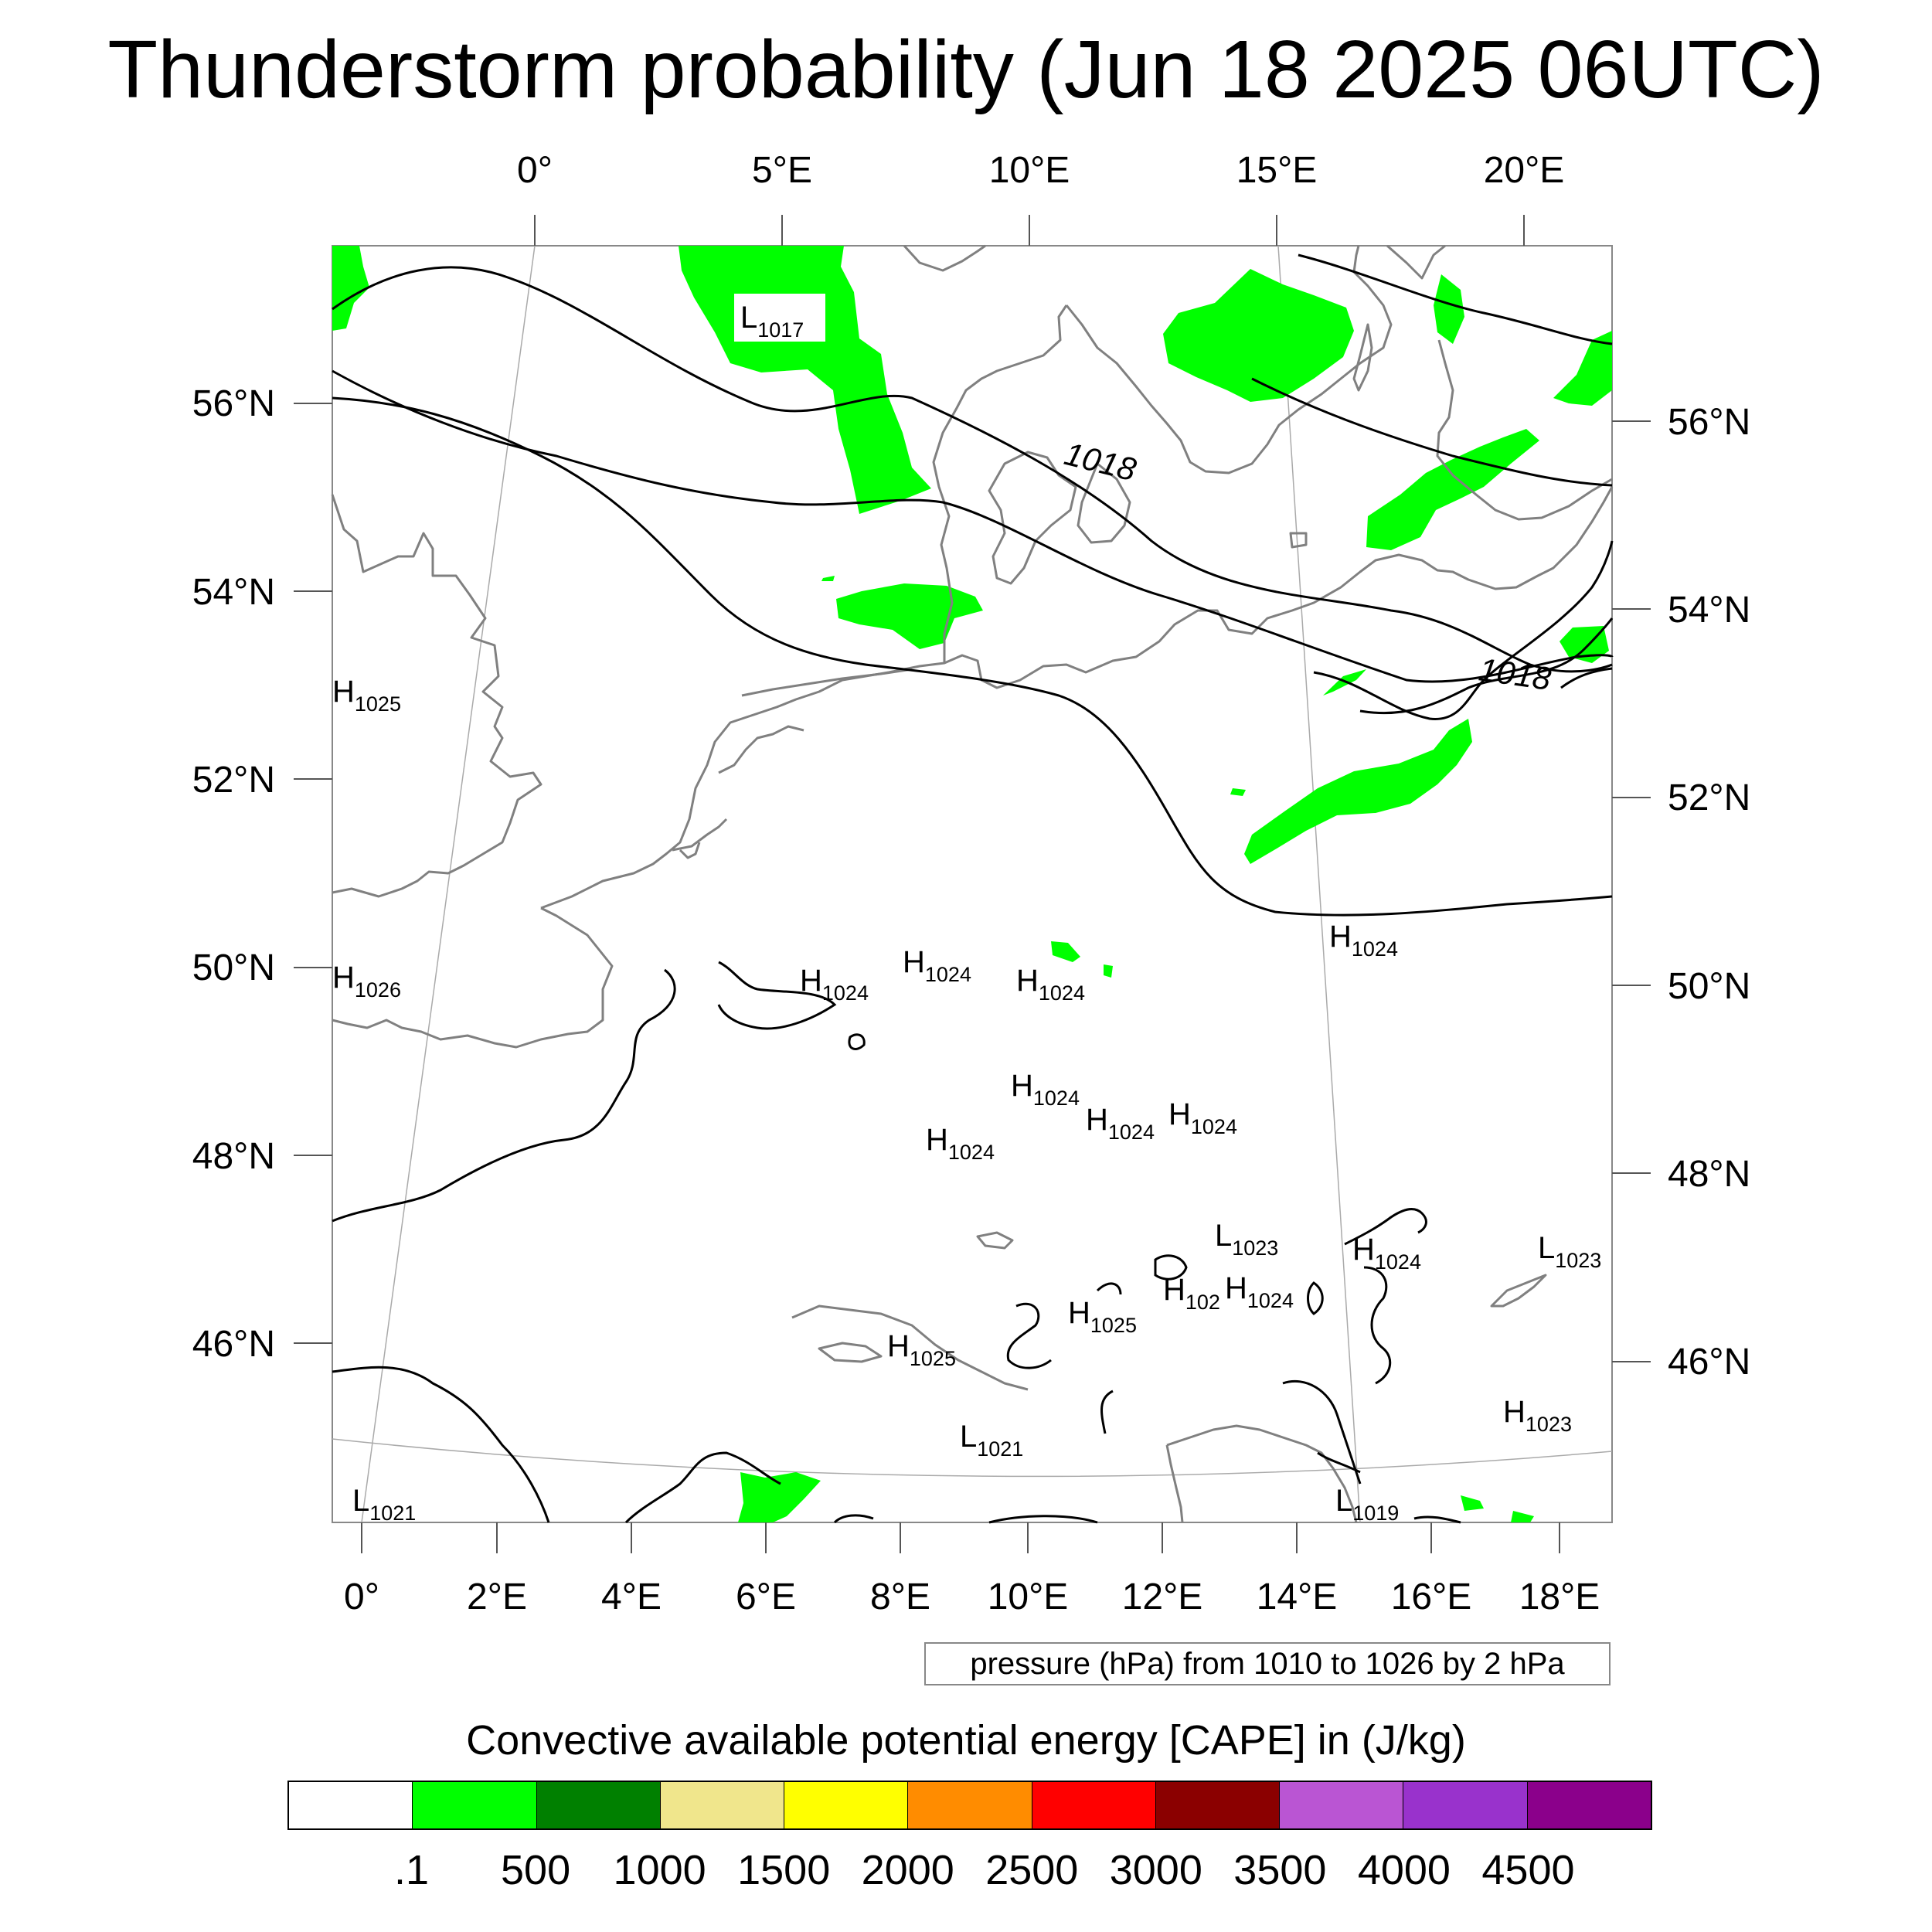 The image size is (1932, 1932). I want to click on lon-label-top: 15°E, so click(1277, 170).